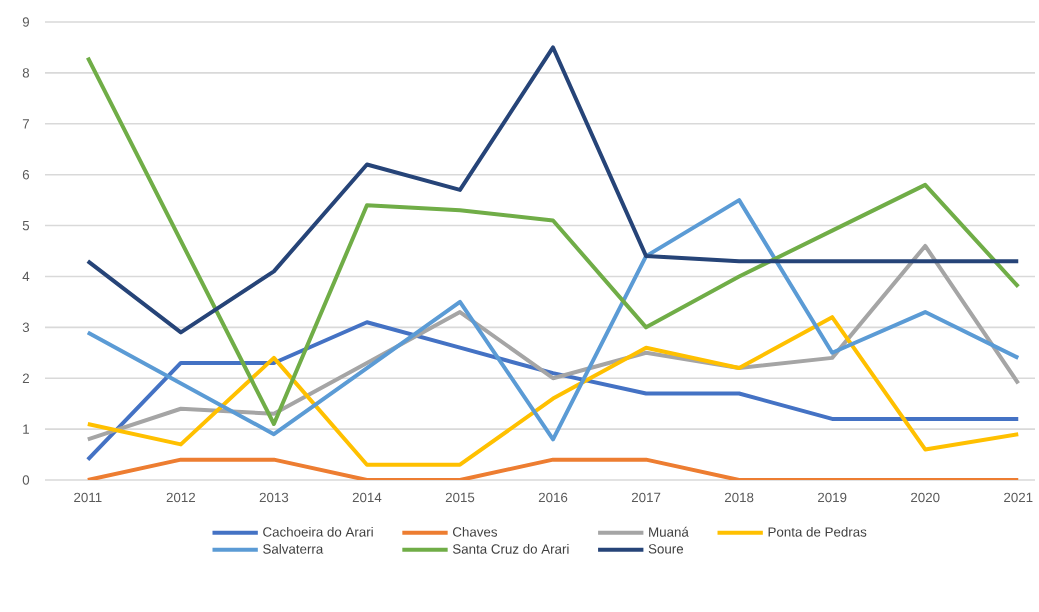 The image size is (1039, 612). I want to click on legend-label: Ponta de Pedras, so click(817, 531).